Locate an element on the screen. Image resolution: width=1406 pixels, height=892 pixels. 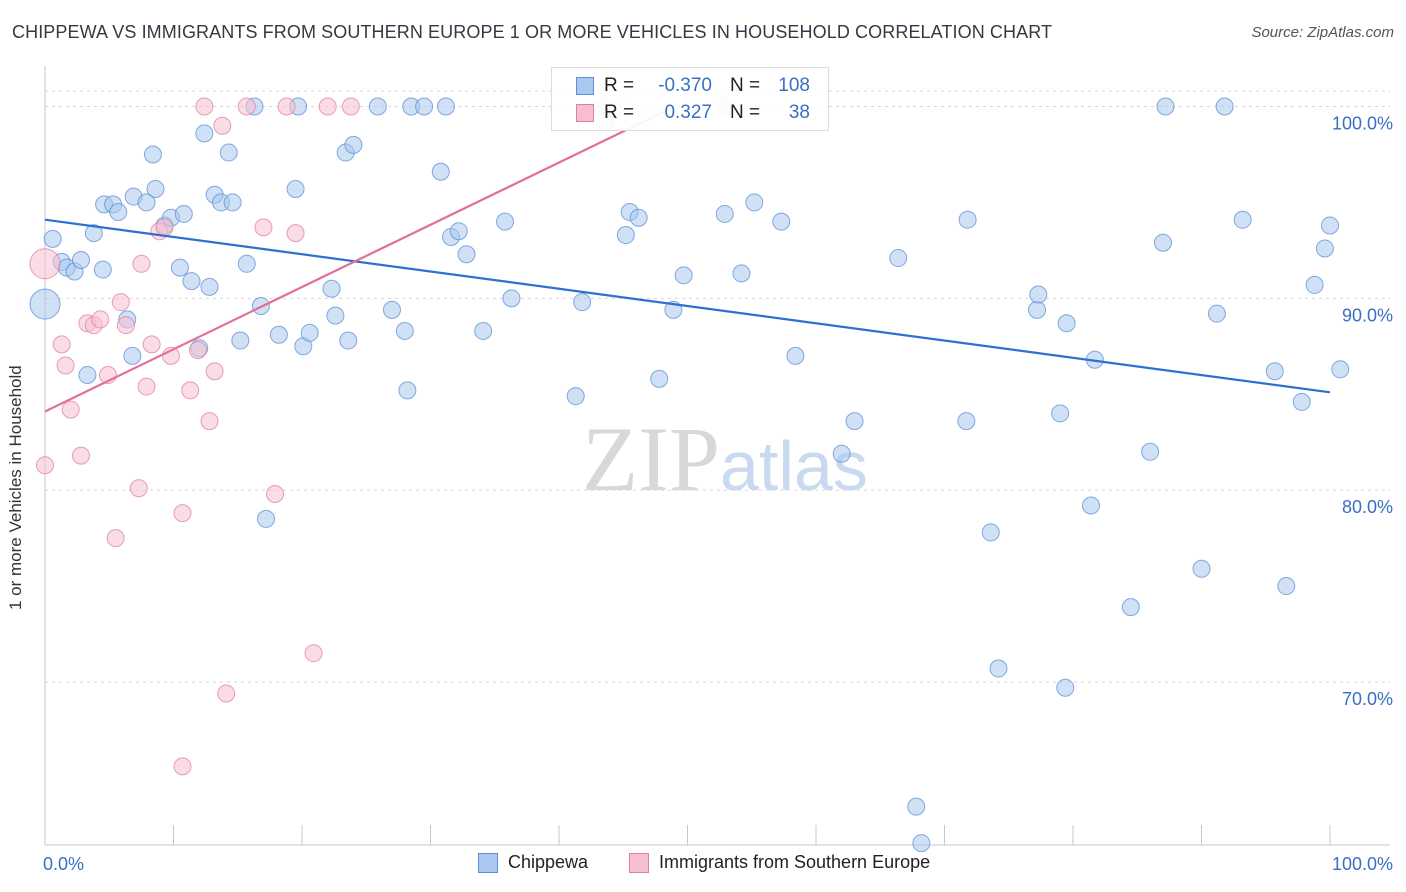
x-tick-label: 0.0% is located at coordinates (63, 864).